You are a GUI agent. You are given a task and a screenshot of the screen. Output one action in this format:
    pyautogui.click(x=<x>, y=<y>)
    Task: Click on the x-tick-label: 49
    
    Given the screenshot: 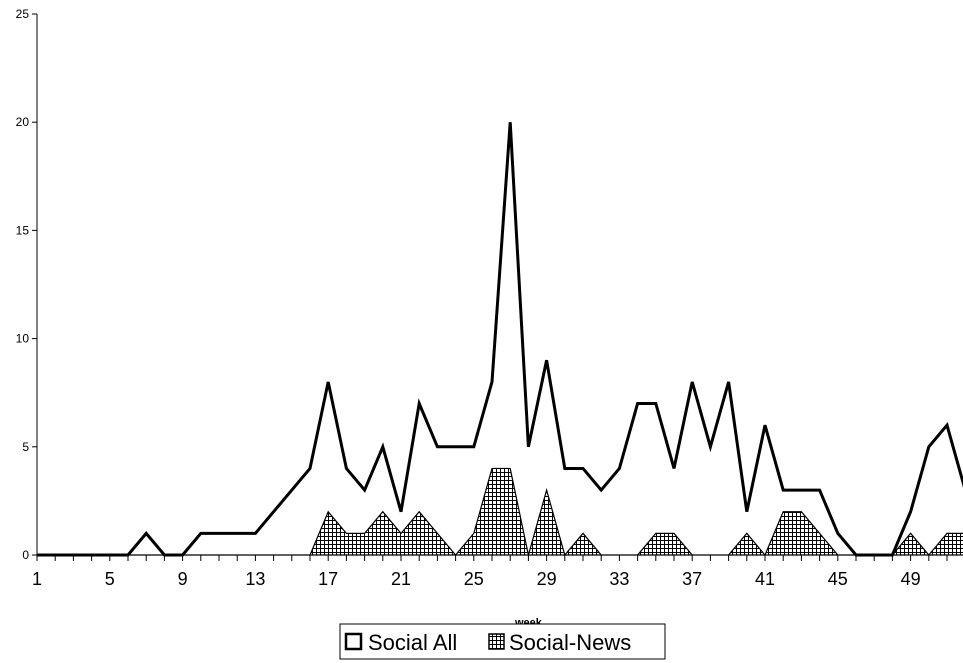 What is the action you would take?
    pyautogui.click(x=911, y=579)
    